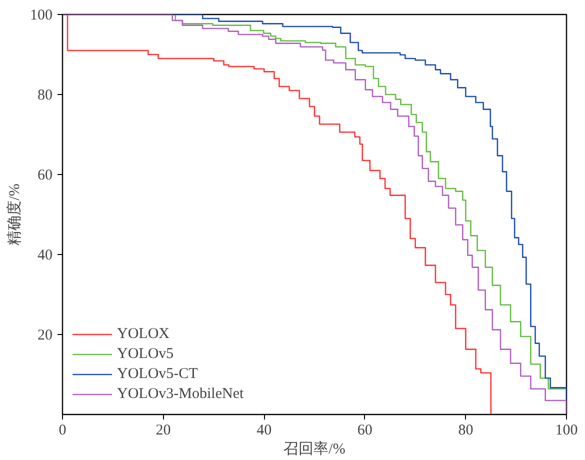  Describe the element at coordinates (466, 430) in the screenshot. I see `x-tick-label: 80` at that location.